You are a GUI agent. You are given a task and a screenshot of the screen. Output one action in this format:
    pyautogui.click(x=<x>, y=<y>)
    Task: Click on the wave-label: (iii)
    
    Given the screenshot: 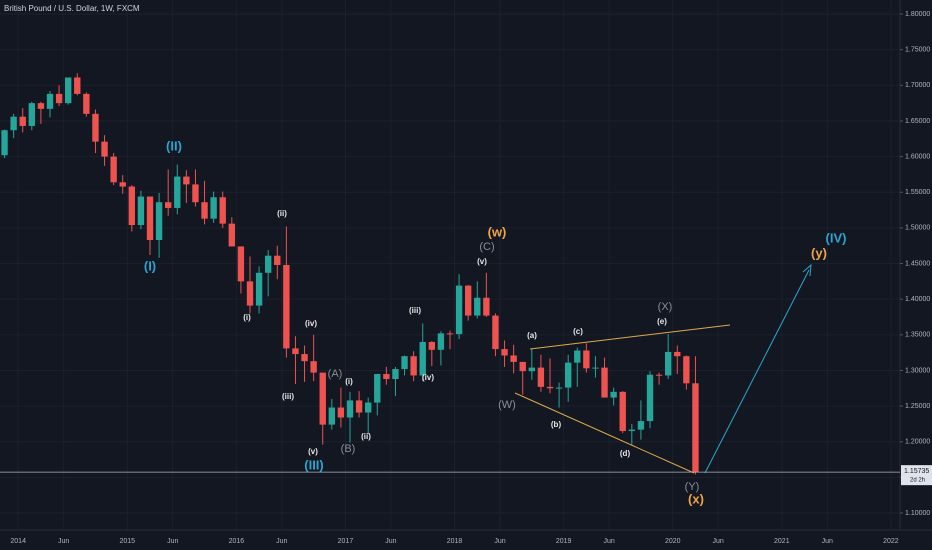 What is the action you would take?
    pyautogui.click(x=288, y=396)
    